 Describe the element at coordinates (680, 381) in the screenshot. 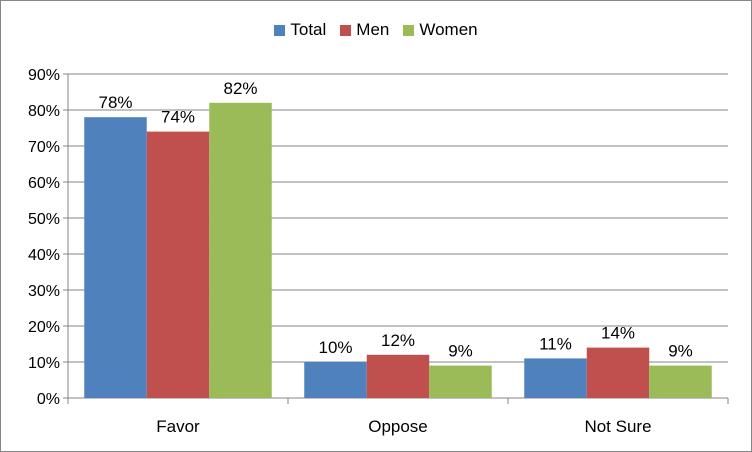

I see `bar-not-sure-women` at that location.